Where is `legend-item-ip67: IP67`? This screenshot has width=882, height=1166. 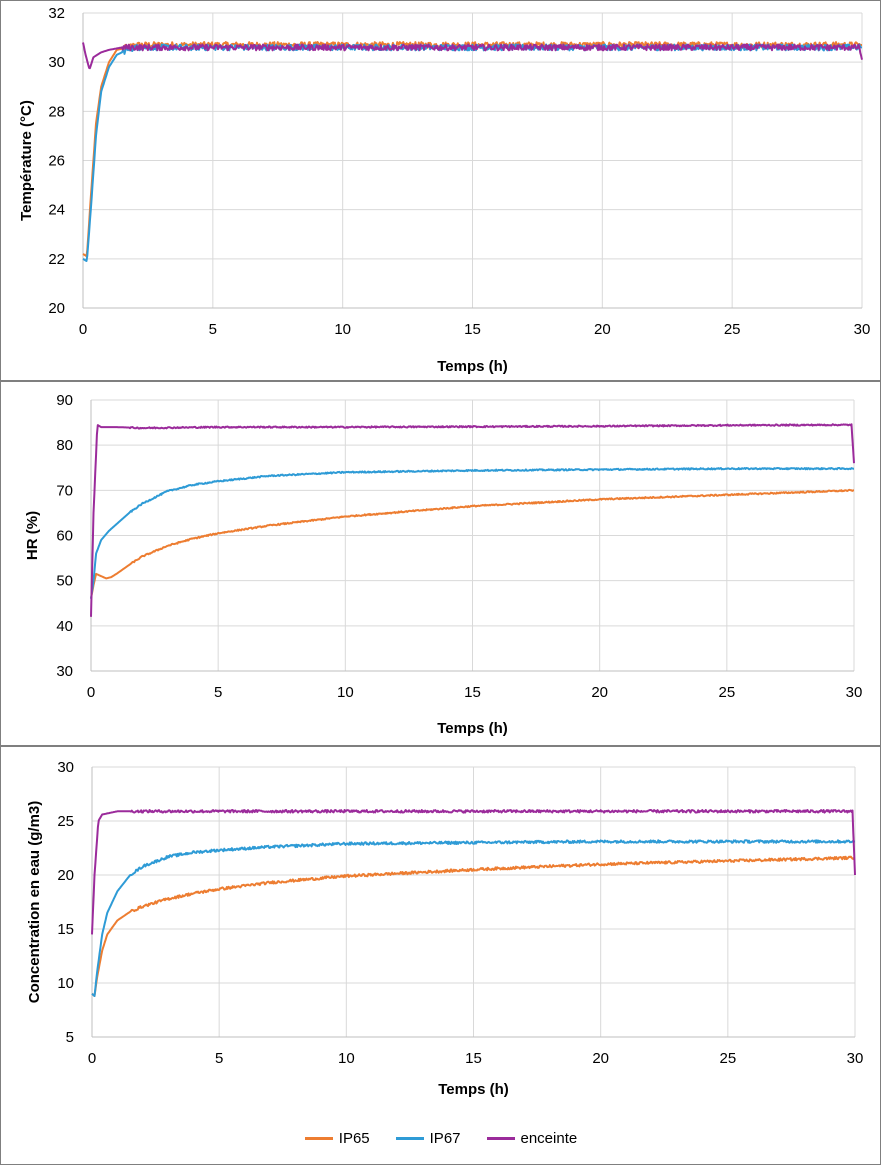
legend-item-ip67: IP67 is located at coordinates (428, 1138).